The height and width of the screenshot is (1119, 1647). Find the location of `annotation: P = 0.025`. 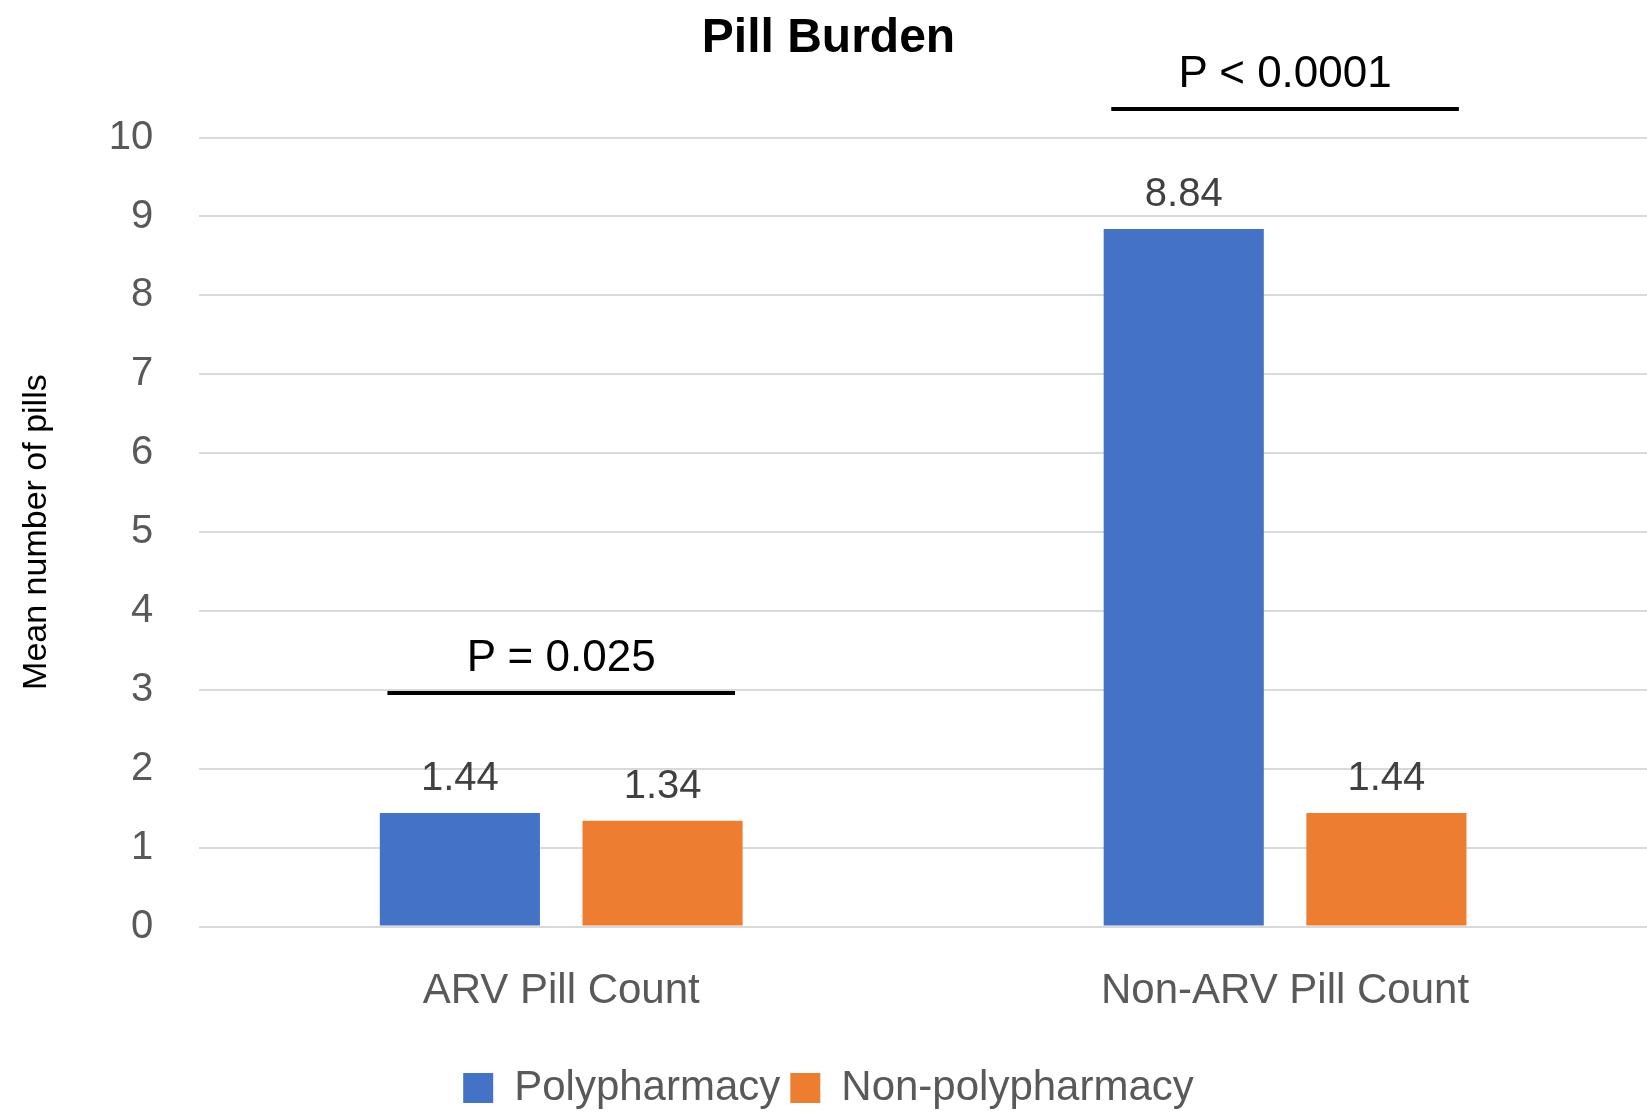

annotation: P = 0.025 is located at coordinates (561, 656).